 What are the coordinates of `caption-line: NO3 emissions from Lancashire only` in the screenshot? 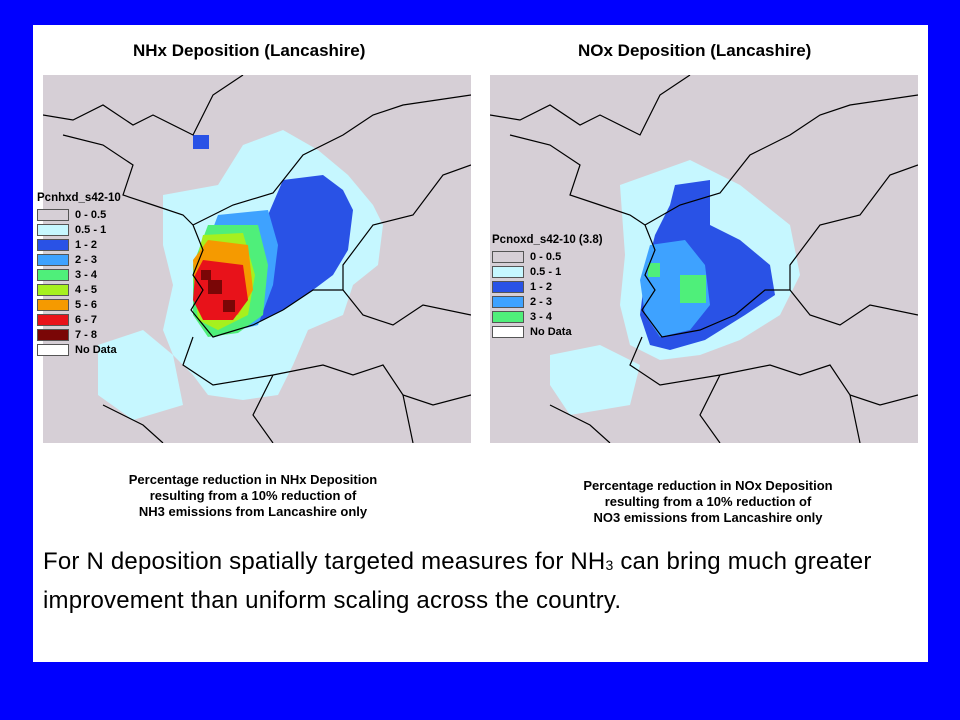 It's located at (708, 517).